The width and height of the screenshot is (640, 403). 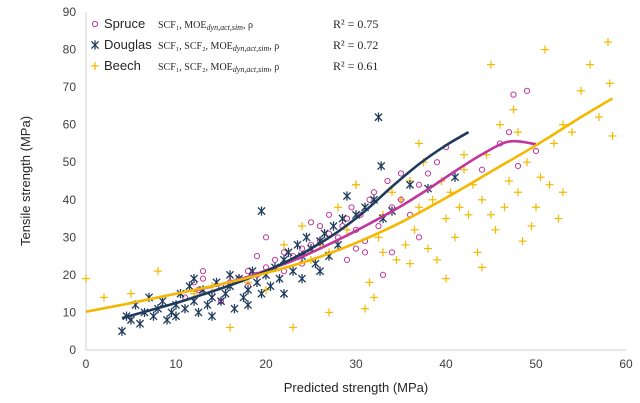 What do you see at coordinates (195, 67) in the screenshot?
I see `legend-formula-main: SCF₁, SCF₂, MOE` at bounding box center [195, 67].